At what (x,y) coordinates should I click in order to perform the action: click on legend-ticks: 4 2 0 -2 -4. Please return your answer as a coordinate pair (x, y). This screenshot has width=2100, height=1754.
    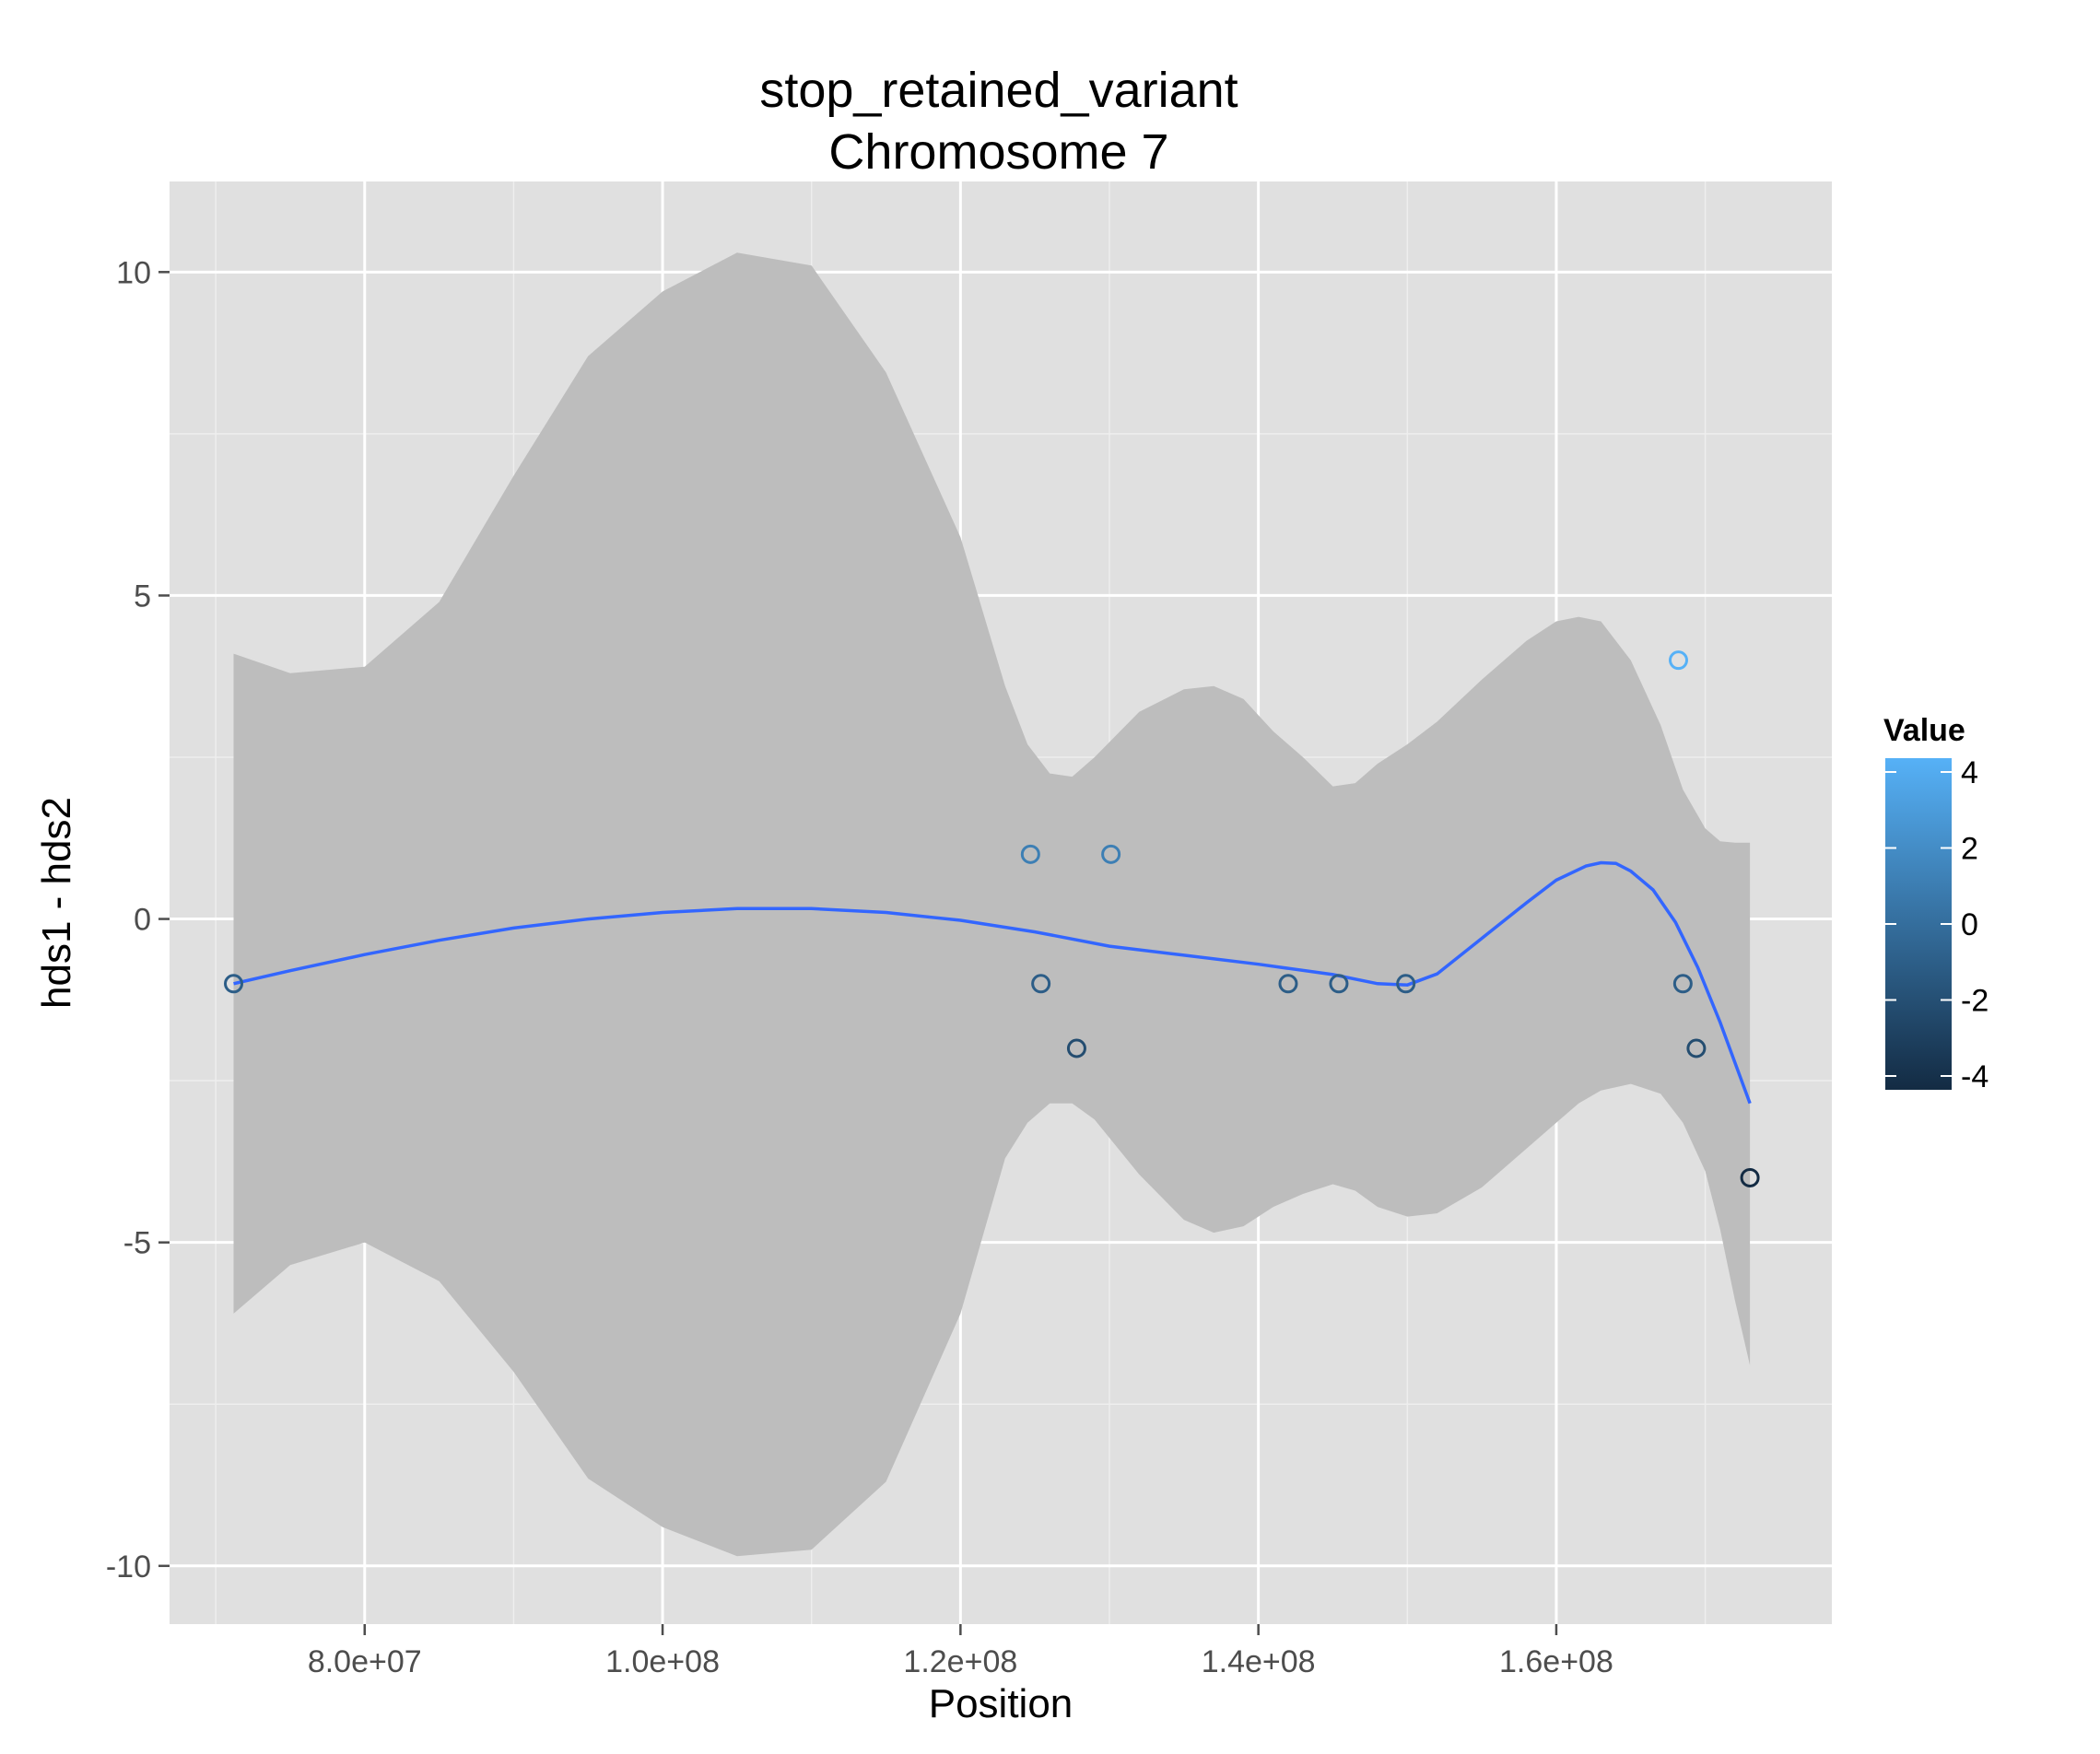
    Looking at the image, I should click on (1937, 924).